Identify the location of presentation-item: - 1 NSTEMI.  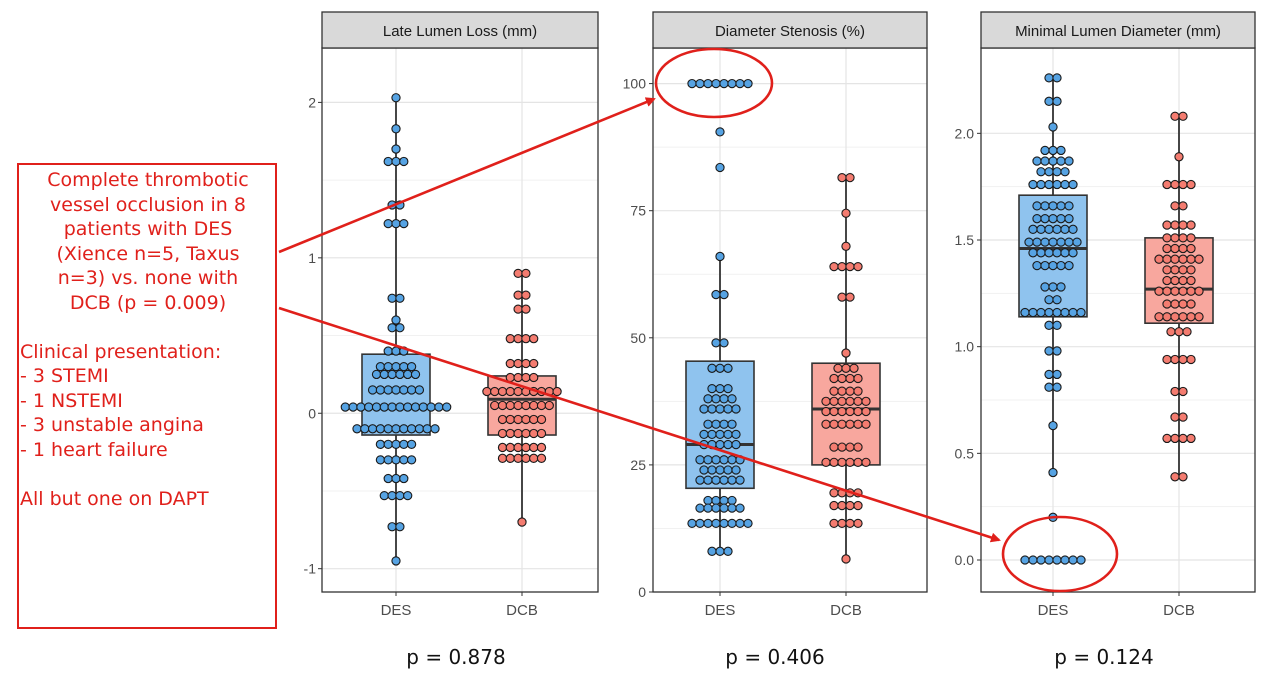
(71, 400).